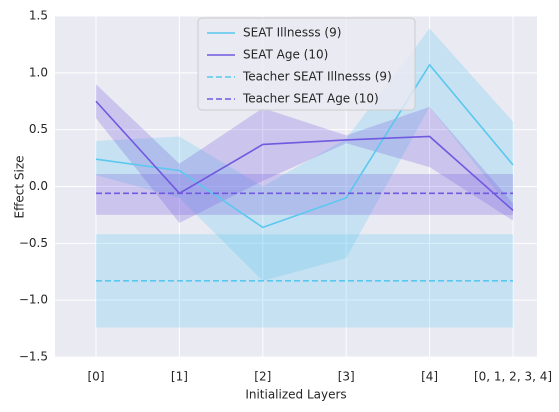 This screenshot has height=412, width=559. What do you see at coordinates (310, 99) in the screenshot?
I see `legend-label: Teacher SEAT Age (10)` at bounding box center [310, 99].